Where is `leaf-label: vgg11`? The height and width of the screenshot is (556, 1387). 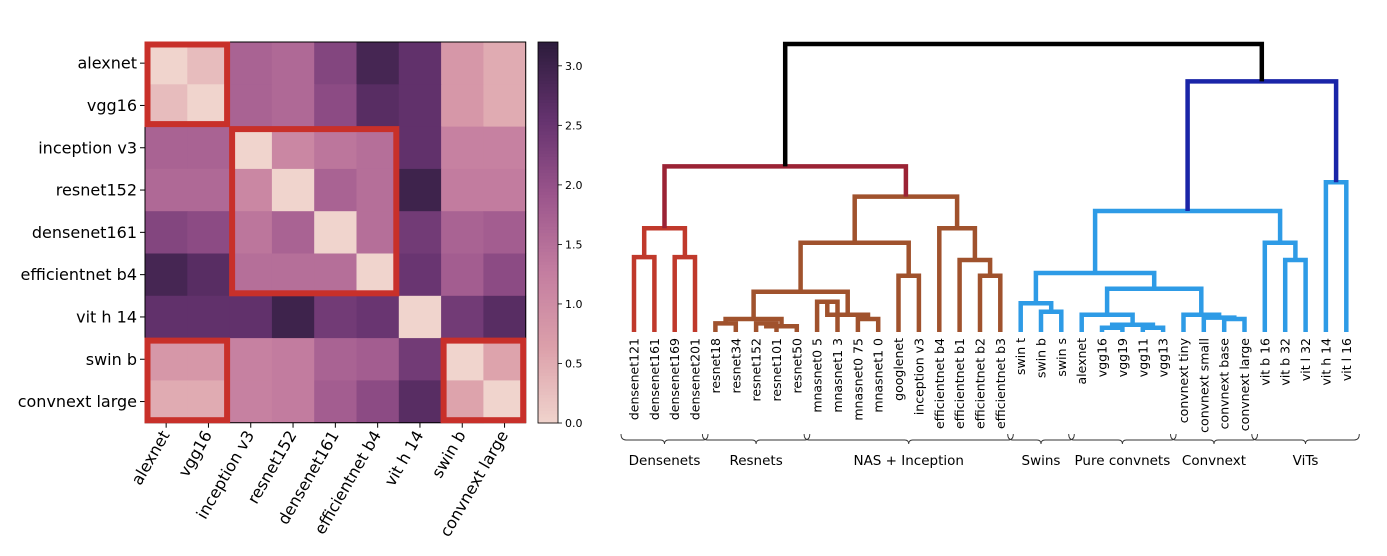 leaf-label: vgg11 is located at coordinates (1142, 357).